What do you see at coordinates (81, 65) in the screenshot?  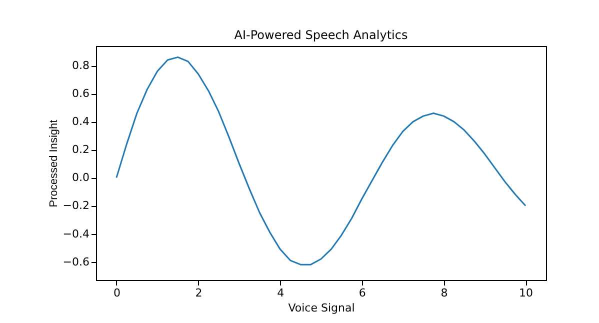 I see `y-tick-label: 0.8` at bounding box center [81, 65].